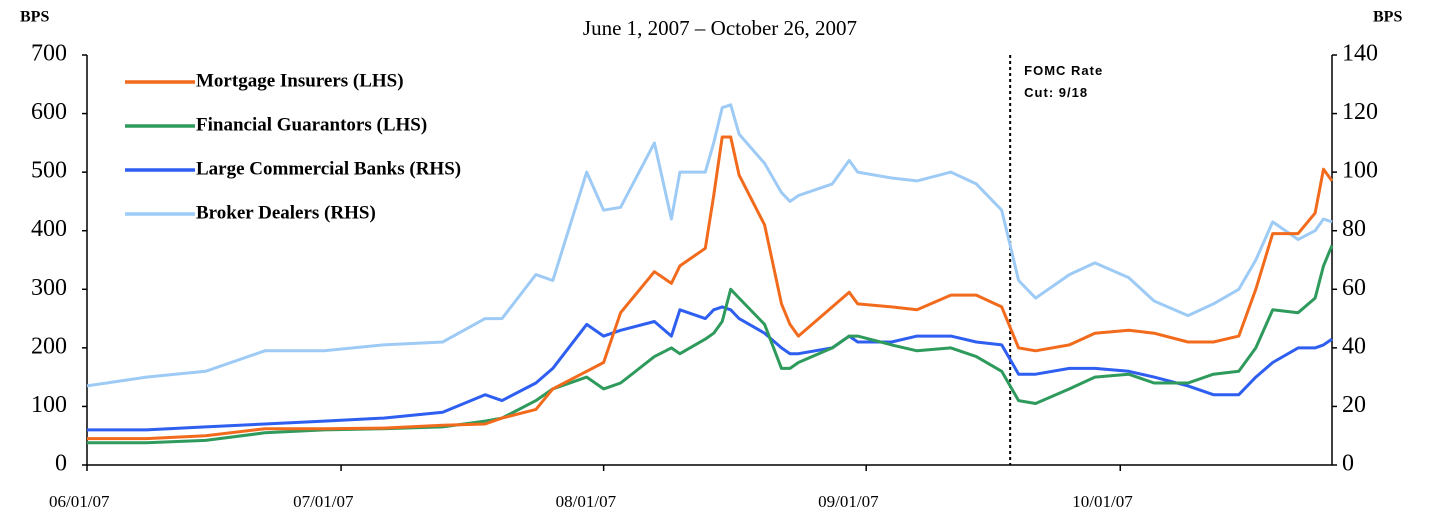  Describe the element at coordinates (1063, 70) in the screenshot. I see `annotation-text: FOMC Rate` at that location.